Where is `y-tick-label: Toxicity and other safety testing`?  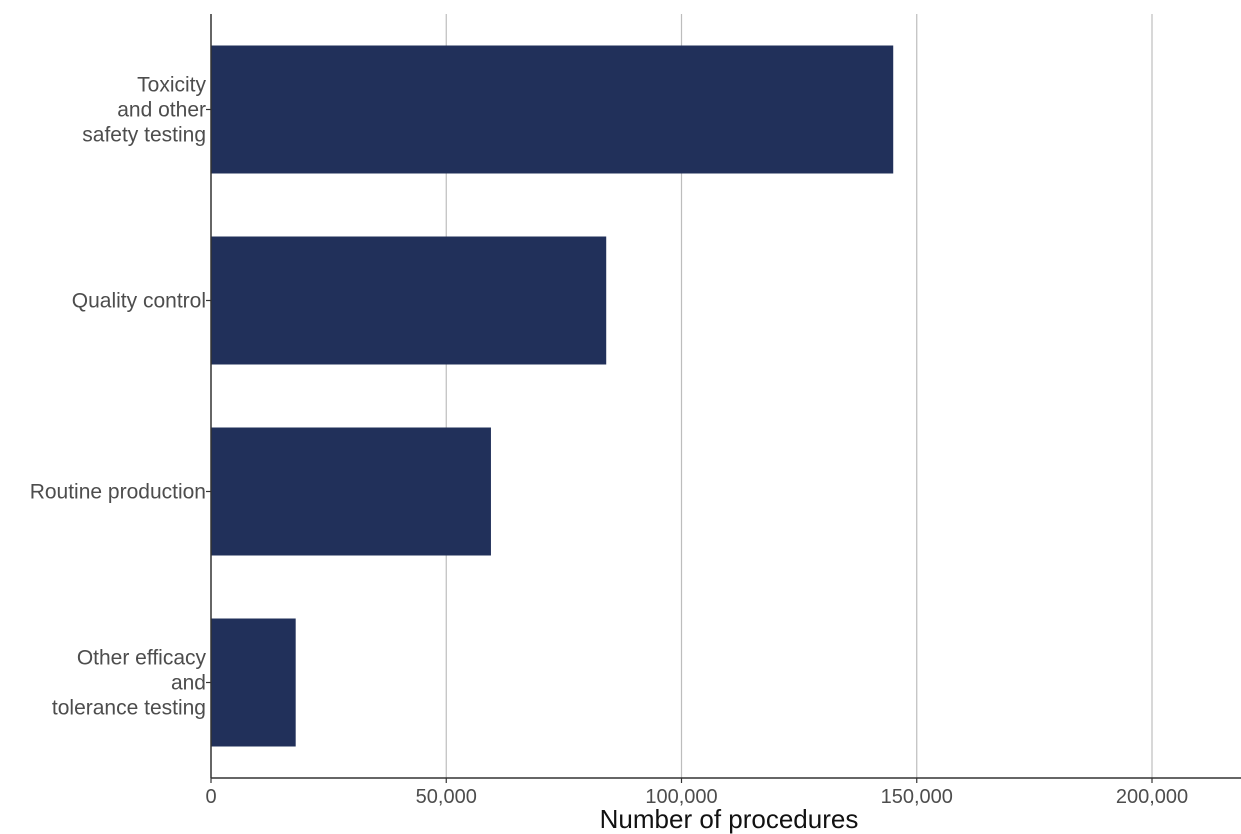 y-tick-label: Toxicity and other safety testing is located at coordinates (144, 110).